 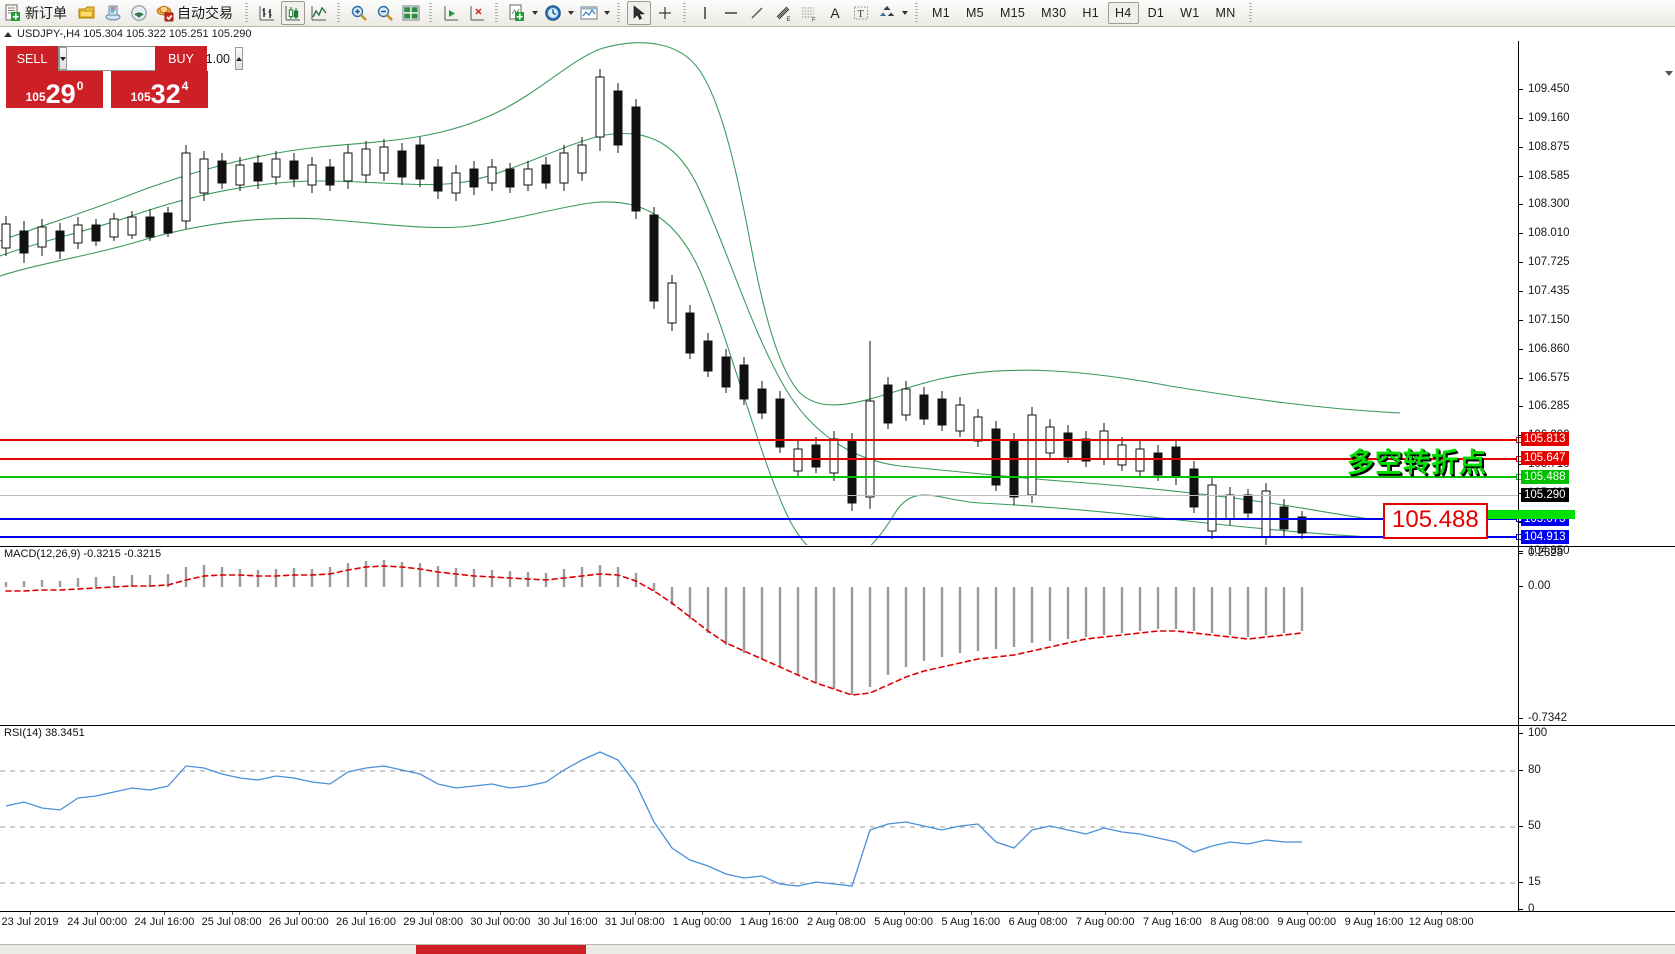 What do you see at coordinates (1190, 13) in the screenshot?
I see `timeframe-button-w1: W1` at bounding box center [1190, 13].